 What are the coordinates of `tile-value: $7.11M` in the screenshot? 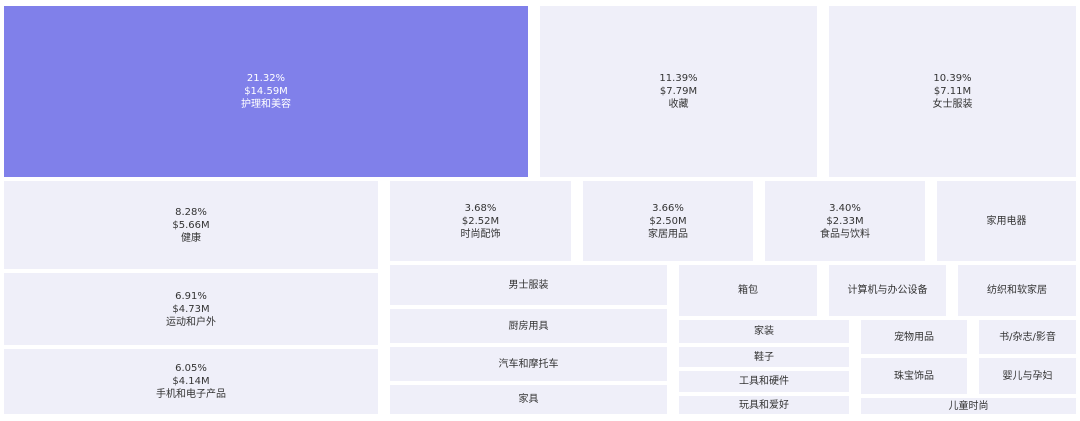 It's located at (952, 91).